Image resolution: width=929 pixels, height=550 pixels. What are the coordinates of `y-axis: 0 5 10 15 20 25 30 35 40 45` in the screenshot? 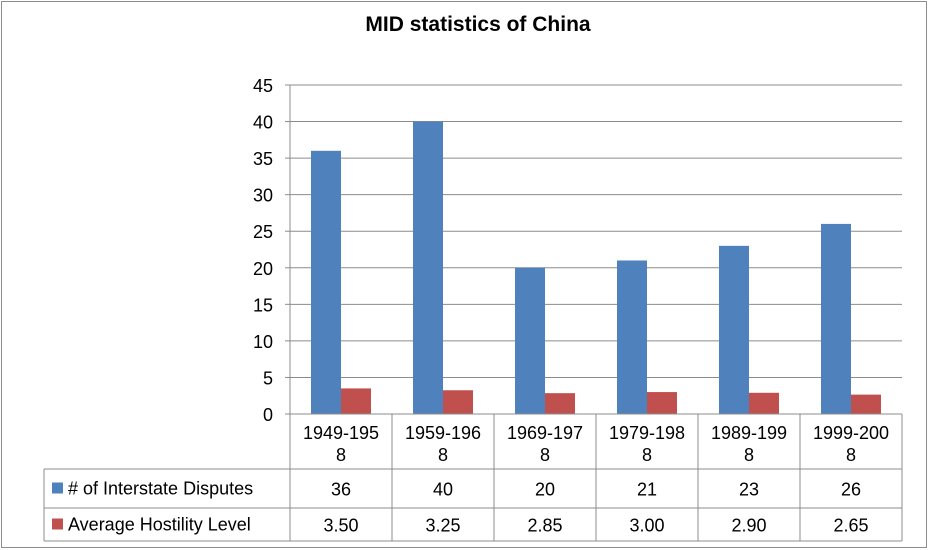 It's located at (272, 250).